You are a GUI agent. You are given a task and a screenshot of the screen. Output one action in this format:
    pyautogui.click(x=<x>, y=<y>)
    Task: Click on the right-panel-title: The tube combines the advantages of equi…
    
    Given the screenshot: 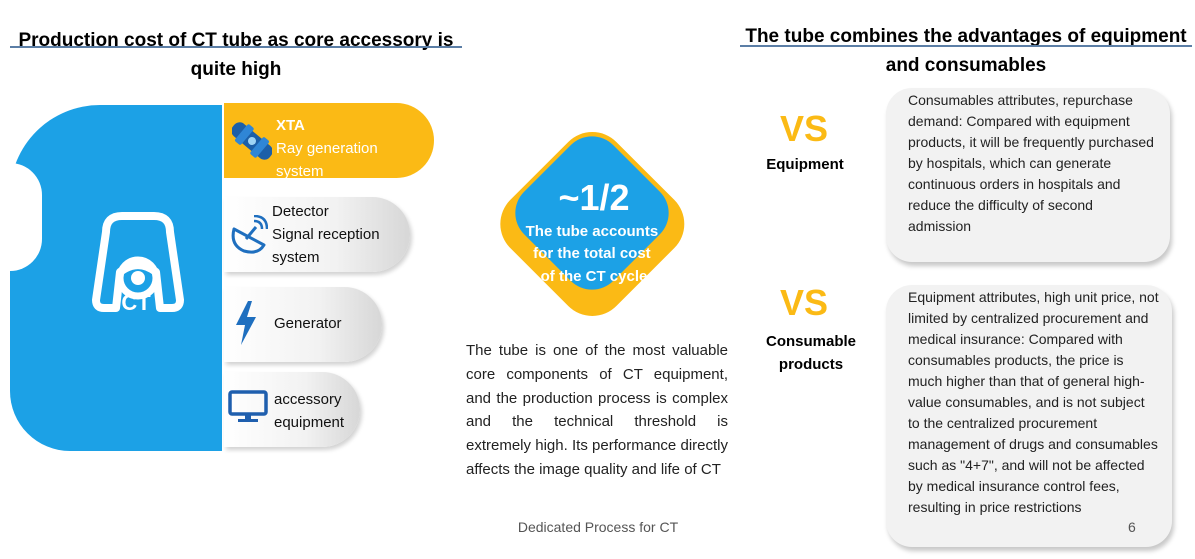 What is the action you would take?
    pyautogui.click(x=966, y=51)
    